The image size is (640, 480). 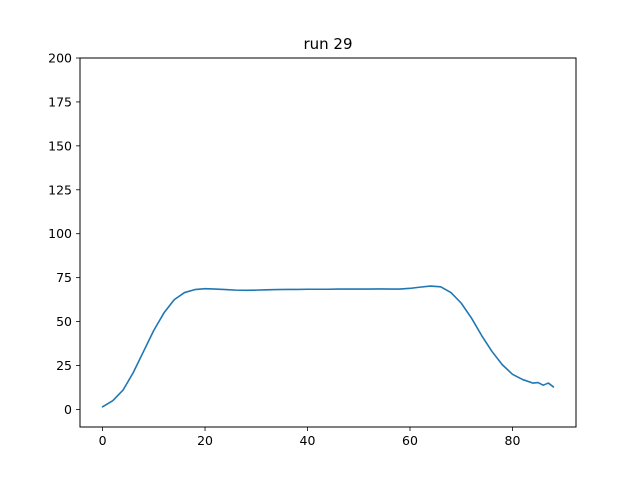 I want to click on x-tick-label: 20, so click(x=205, y=440).